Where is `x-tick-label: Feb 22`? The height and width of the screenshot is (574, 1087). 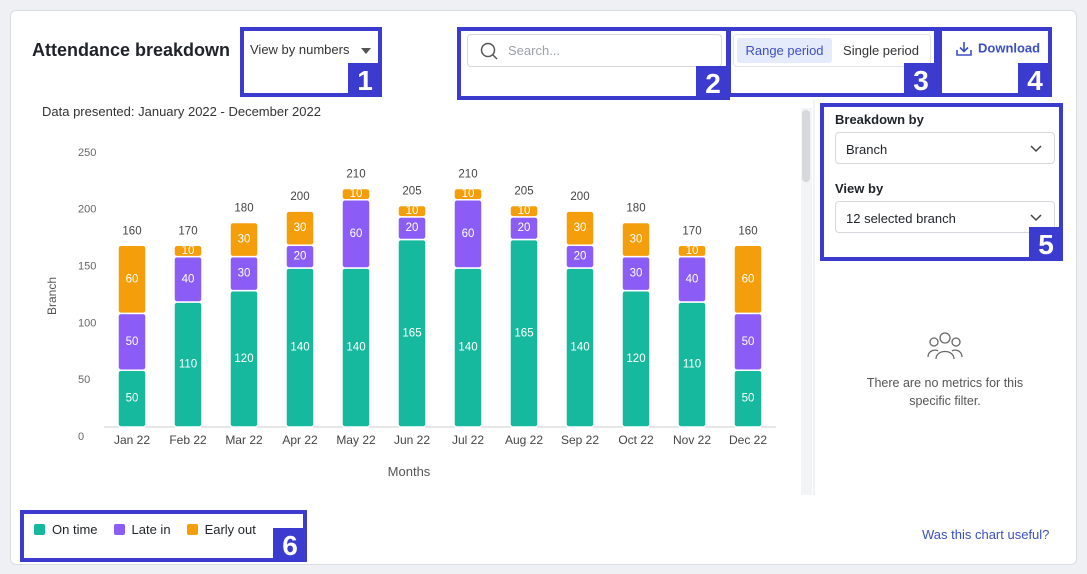 x-tick-label: Feb 22 is located at coordinates (188, 440).